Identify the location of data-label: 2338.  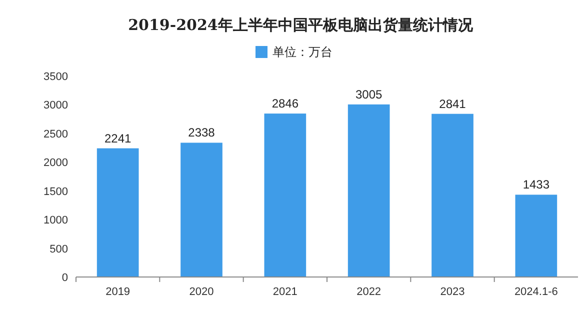
(202, 133).